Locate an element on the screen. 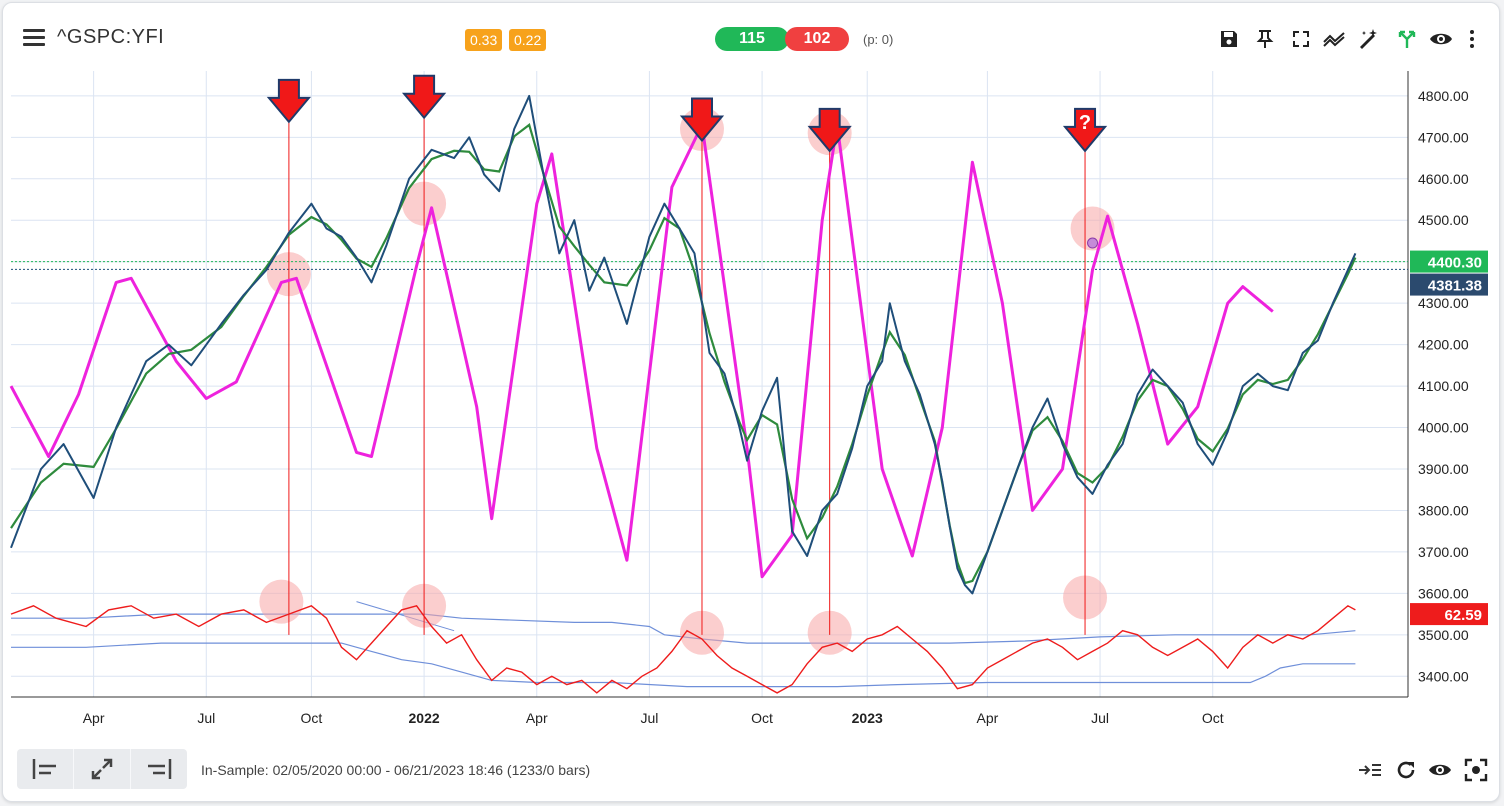 This screenshot has width=1504, height=806. y-tick-label: 4700.00 is located at coordinates (1443, 137).